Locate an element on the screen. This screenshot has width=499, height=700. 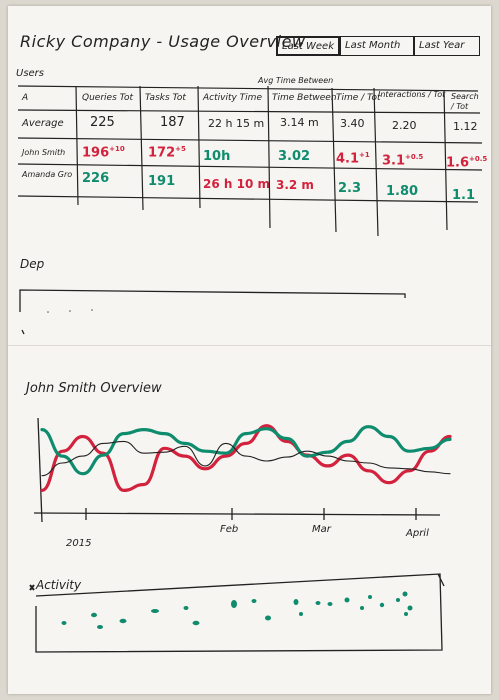
average-tasks: 187 is located at coordinates (172, 122).